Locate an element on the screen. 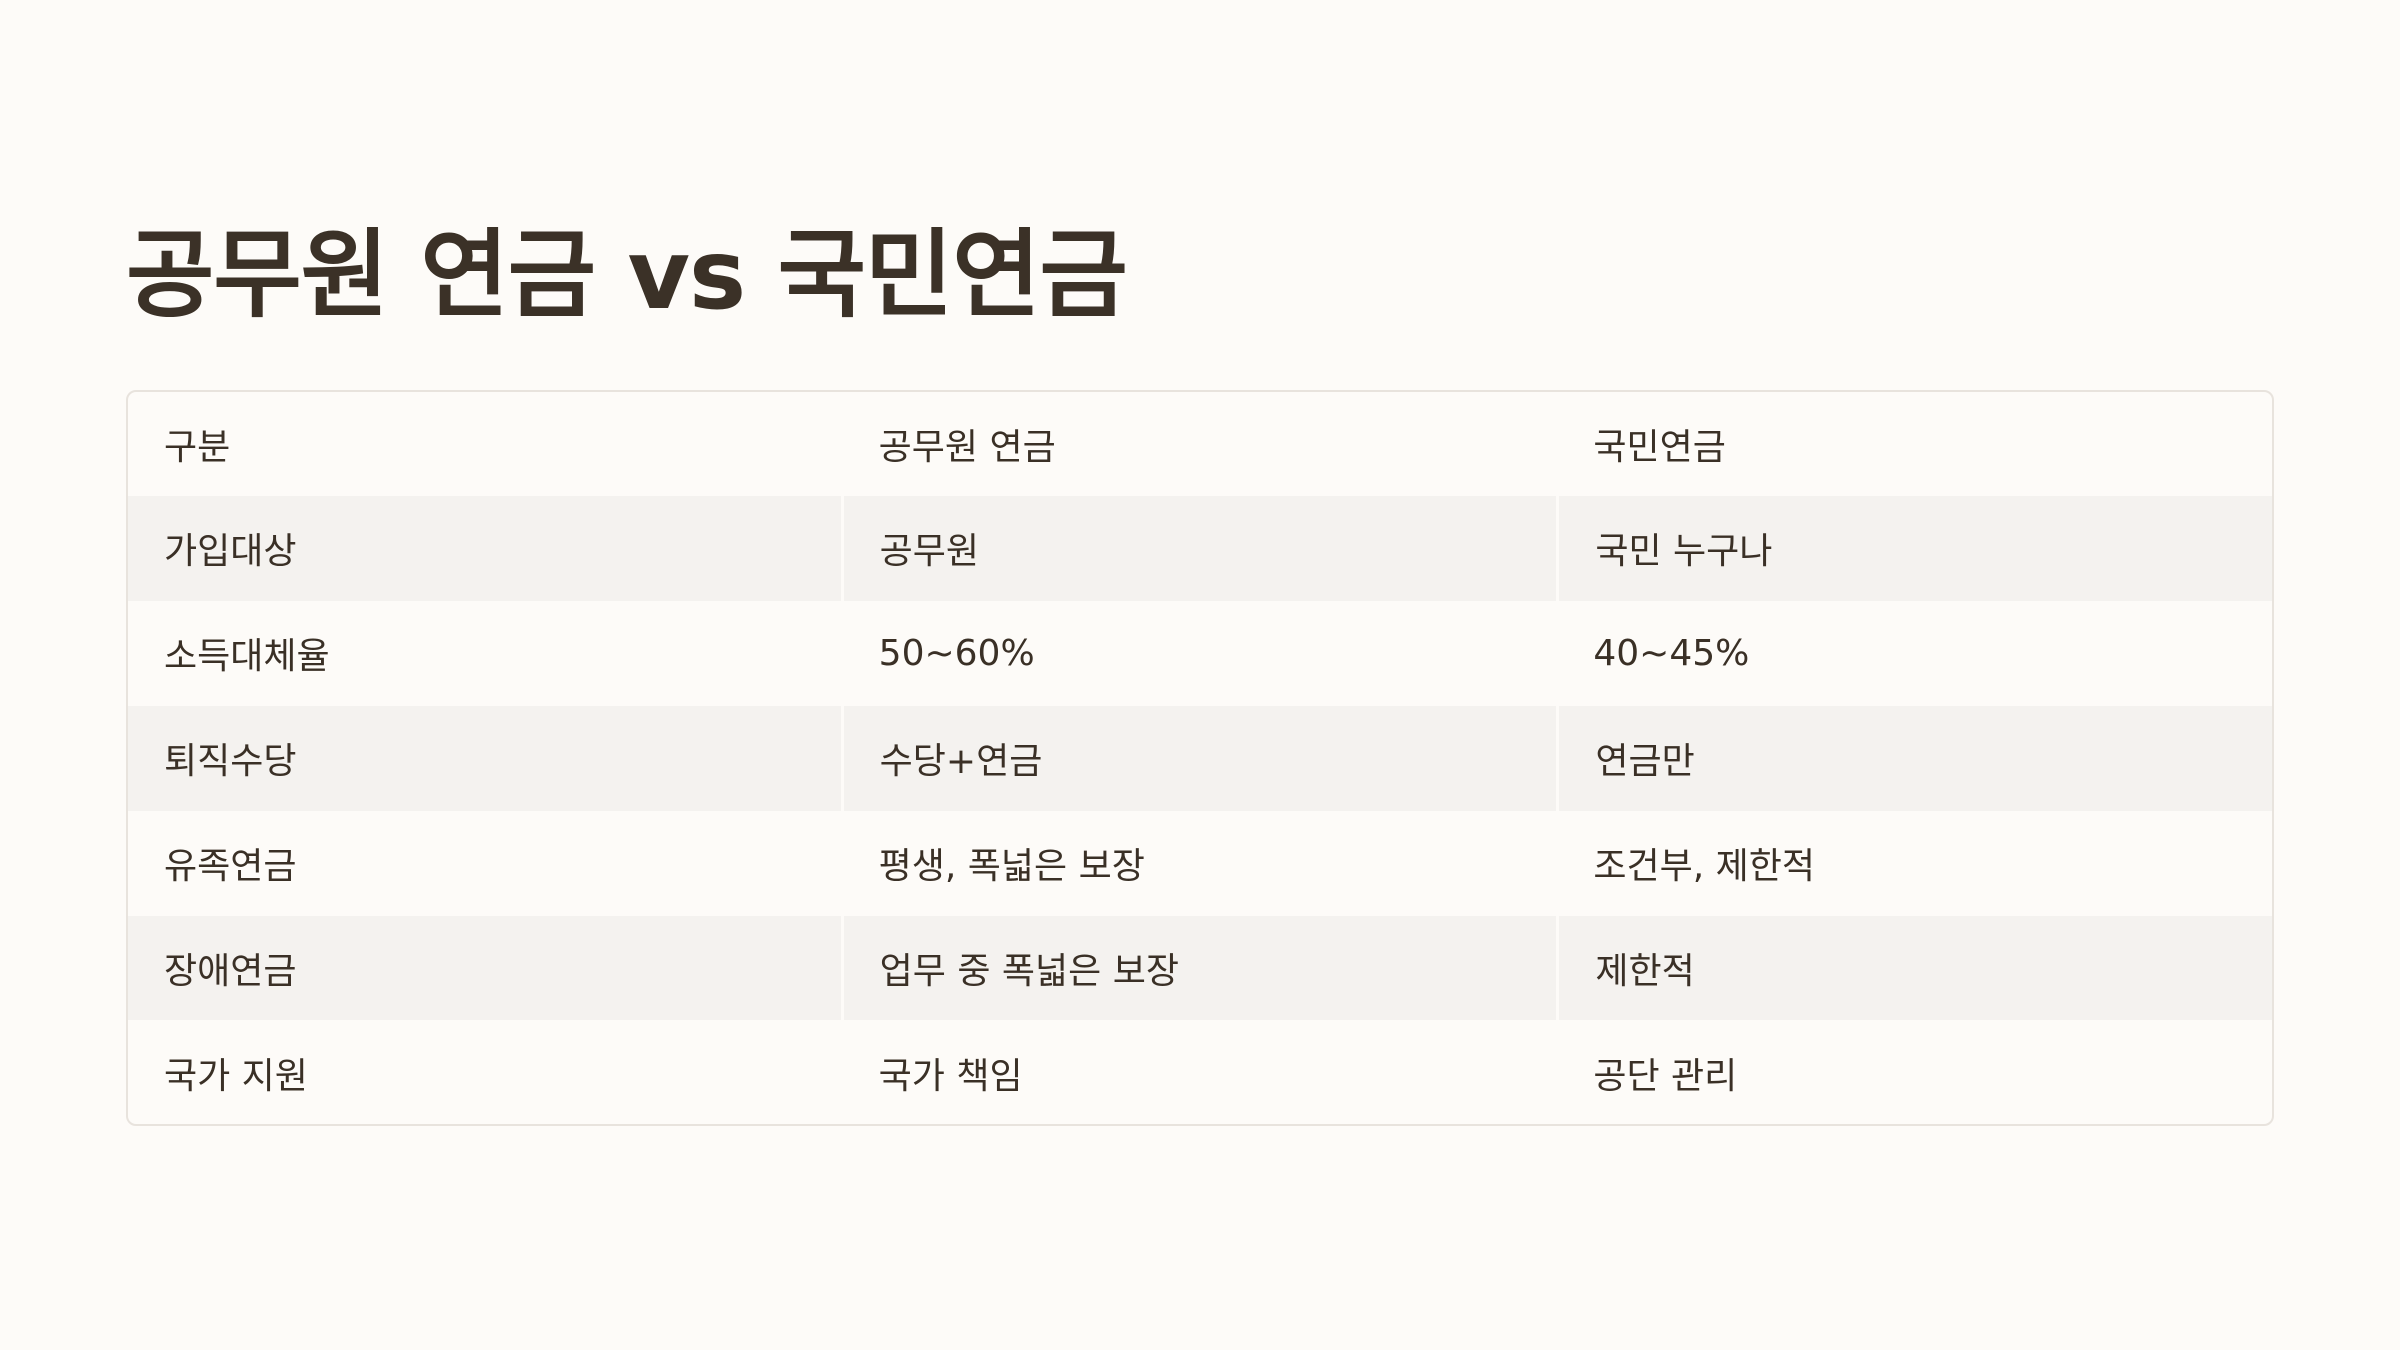 The height and width of the screenshot is (1350, 2400). table-header-row: 구분 공무원 연금 국민연금 is located at coordinates (1200, 444).